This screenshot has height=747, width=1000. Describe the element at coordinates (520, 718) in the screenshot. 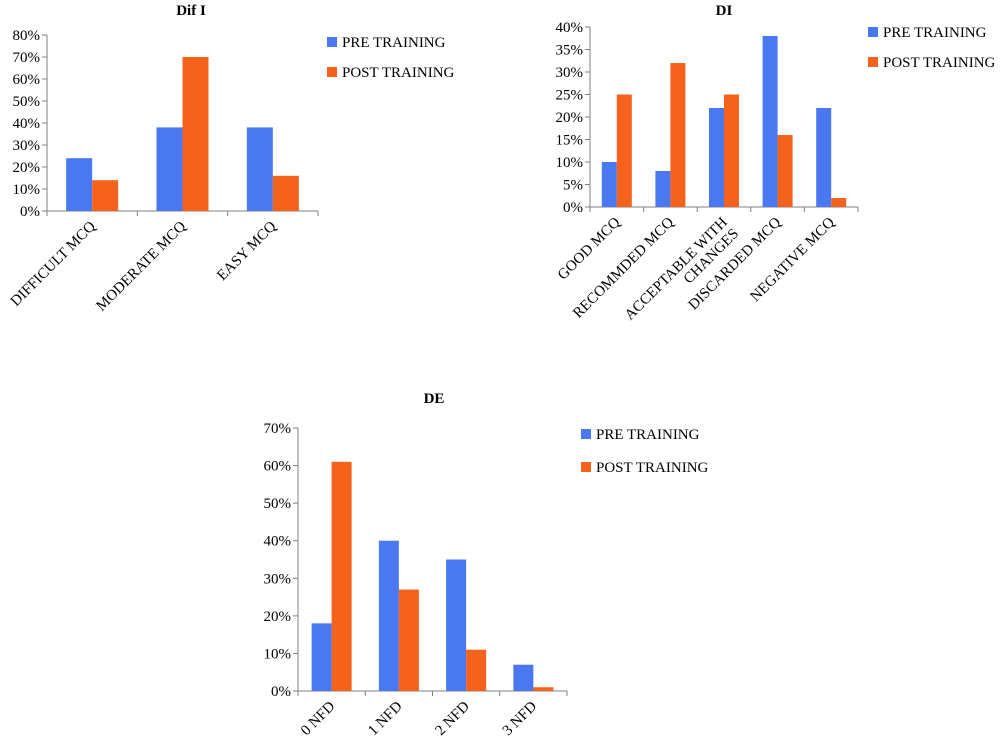

I see `x-category-label: 3 NFD` at that location.